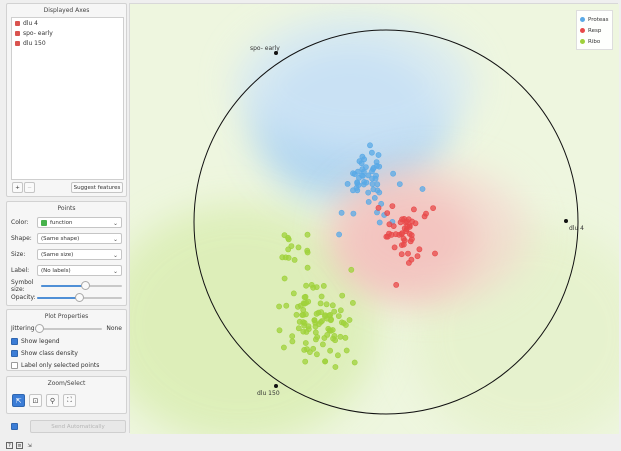 This screenshot has width=621, height=451. I want to click on axis-item-spo-early: spo- early, so click(67, 33).